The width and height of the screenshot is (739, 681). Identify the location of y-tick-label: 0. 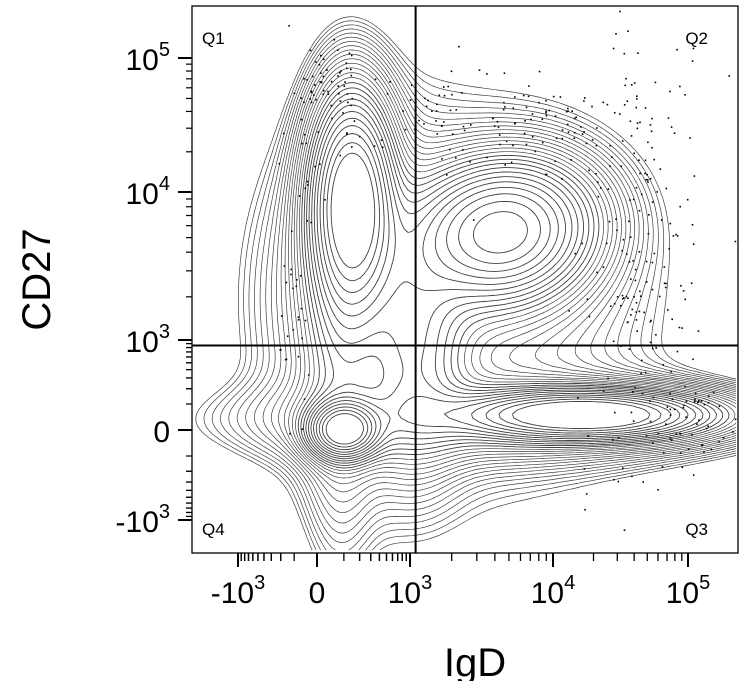
(161, 432).